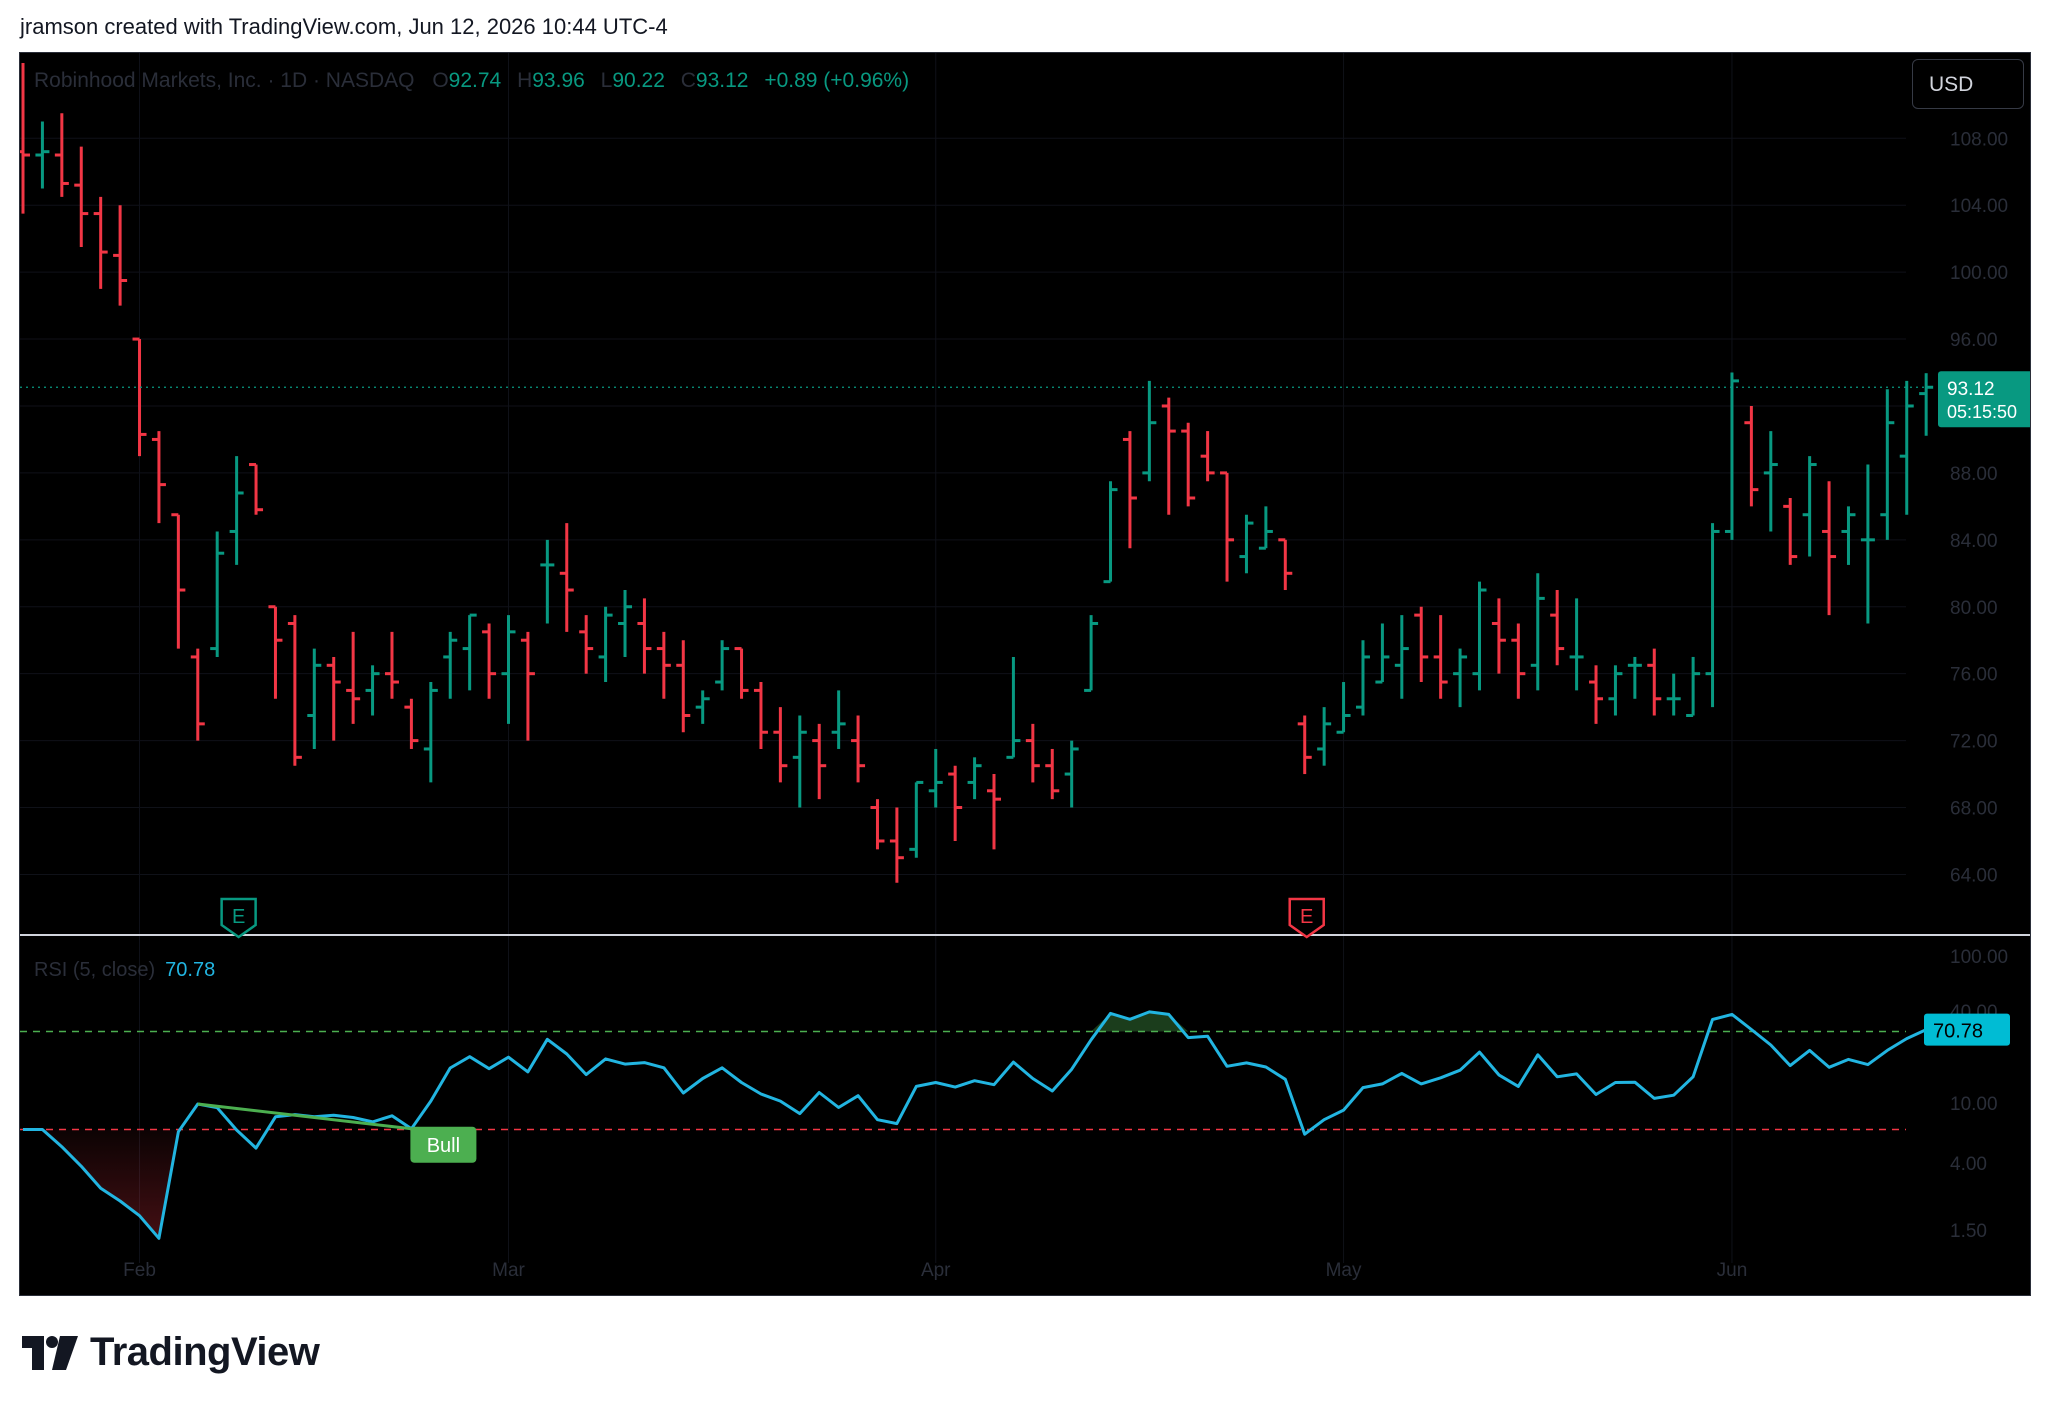 This screenshot has height=1409, width=2048. I want to click on price-tick-label: 84.00, so click(1974, 541).